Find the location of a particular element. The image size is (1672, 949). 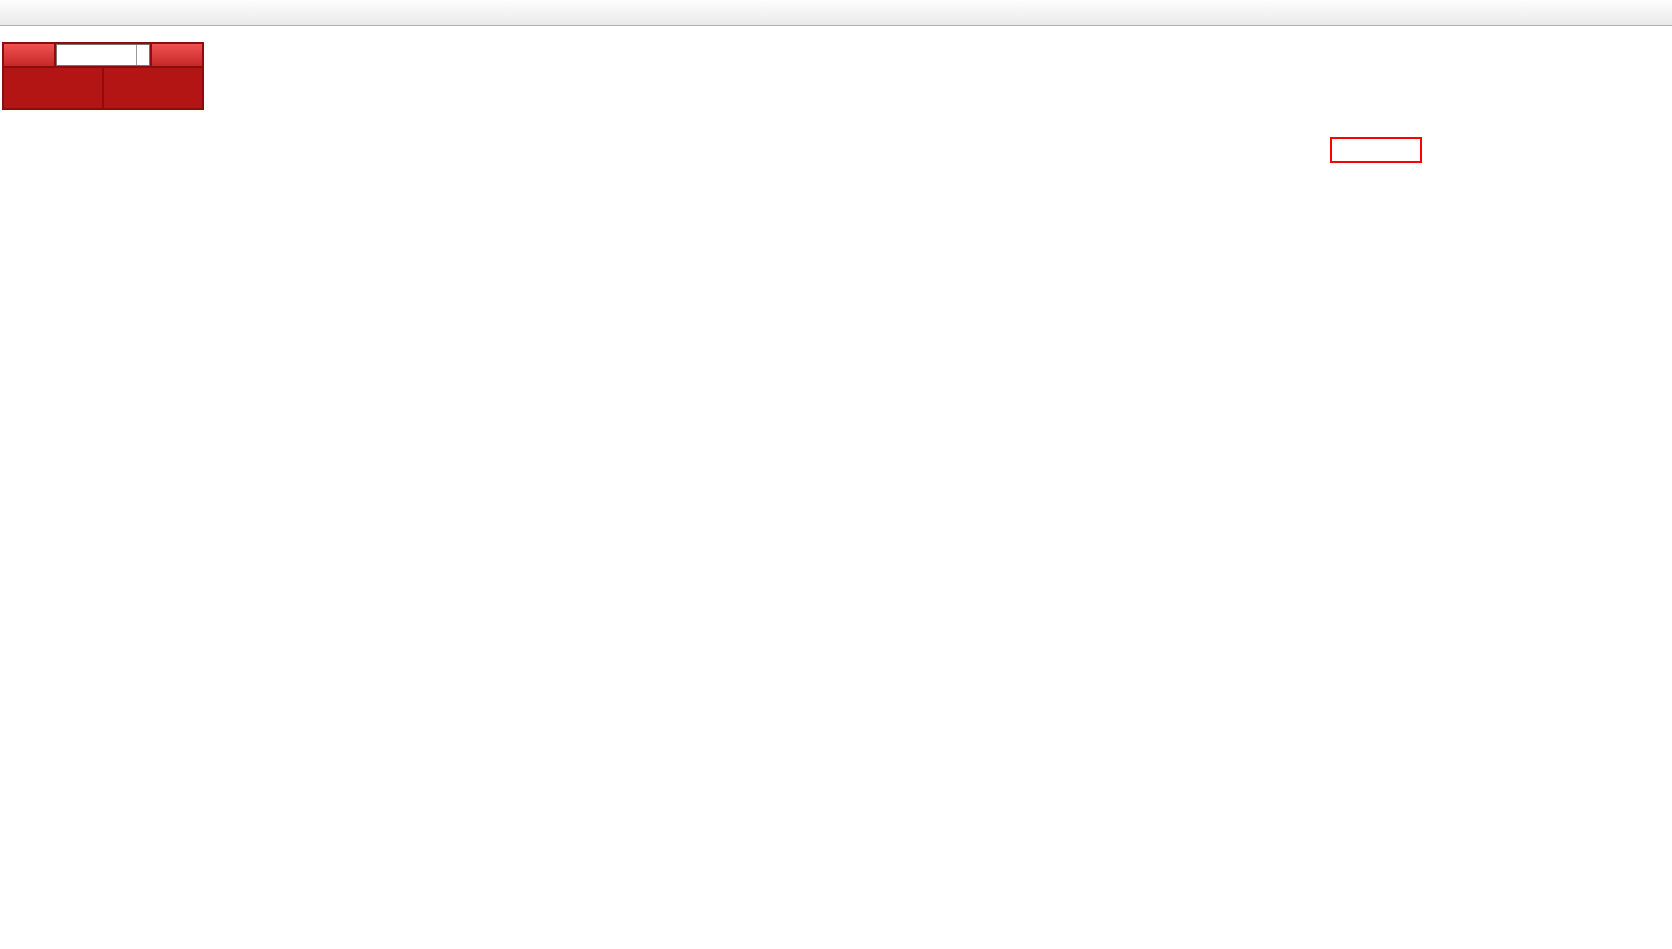

main-toolbar is located at coordinates (836, 13).